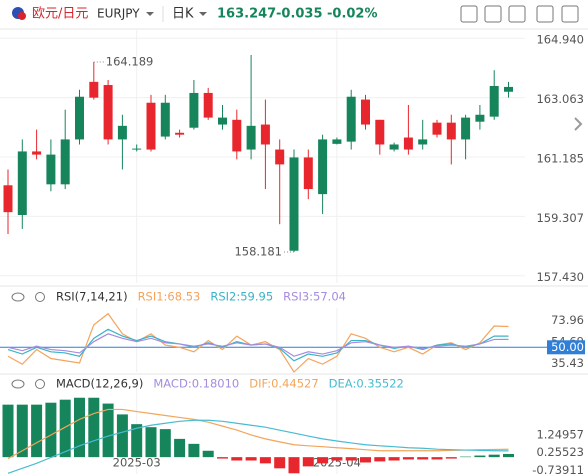  I want to click on legend-entry: DIF:0.44527, so click(283, 384).